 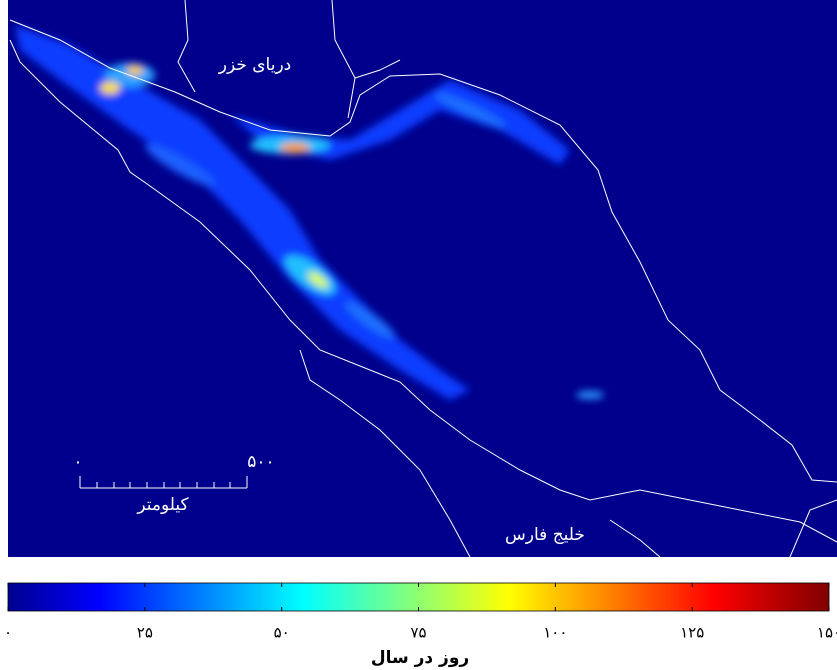 What do you see at coordinates (692, 633) in the screenshot?
I see `tick-label: ۱۲۵` at bounding box center [692, 633].